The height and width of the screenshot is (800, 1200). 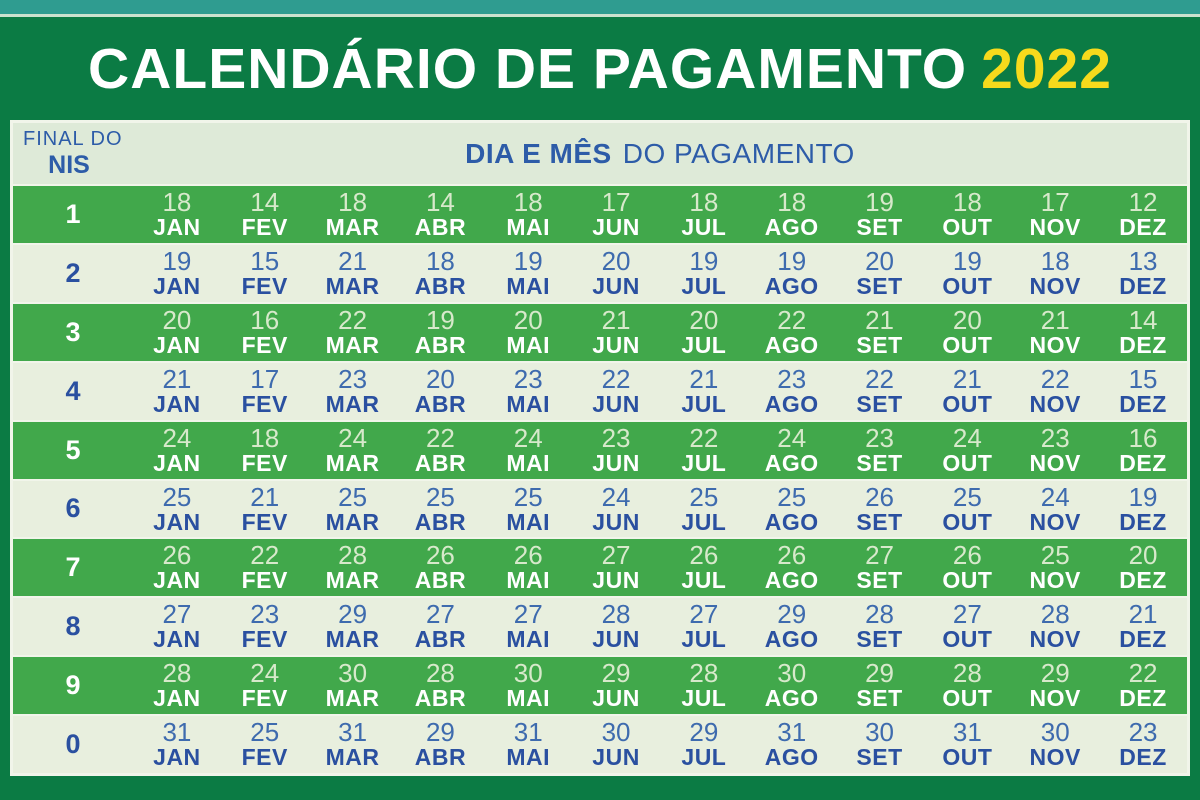 What do you see at coordinates (616, 509) in the screenshot?
I see `day-cell: 24 JUN` at bounding box center [616, 509].